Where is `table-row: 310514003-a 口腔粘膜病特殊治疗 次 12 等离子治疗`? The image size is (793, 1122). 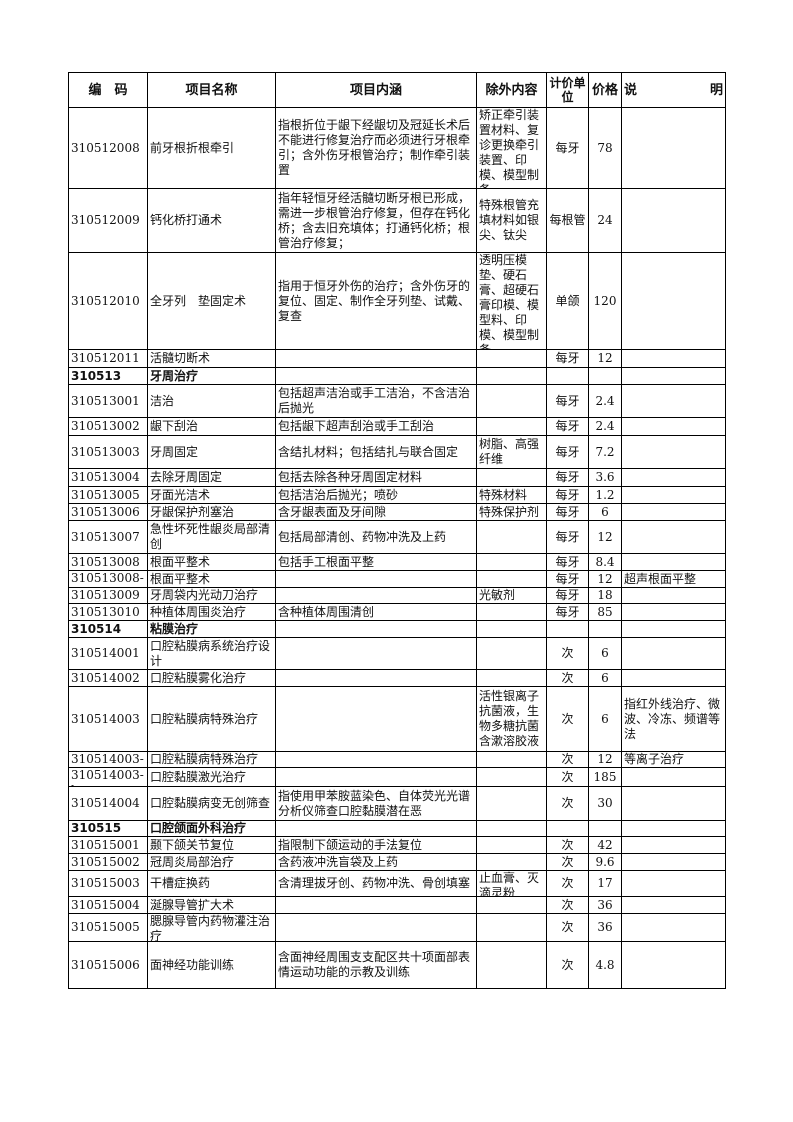 table-row: 310514003-a 口腔粘膜病特殊治疗 次 12 等离子治疗 is located at coordinates (397, 759).